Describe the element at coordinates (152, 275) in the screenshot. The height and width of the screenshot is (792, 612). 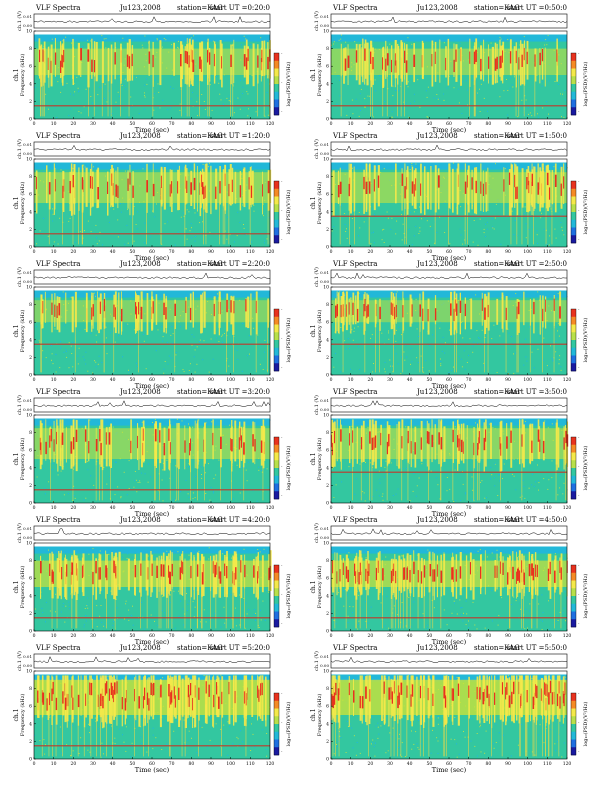
I see `waveform-trace` at that location.